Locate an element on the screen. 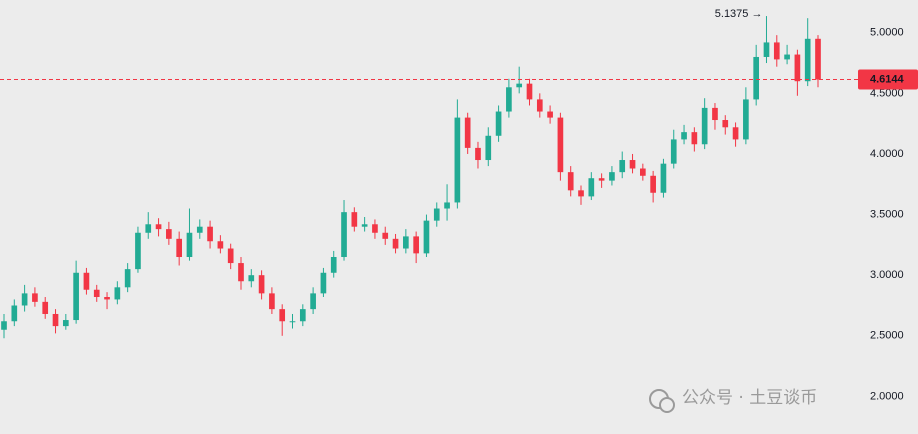 This screenshot has height=434, width=918. y-tick-label: 5.0000 is located at coordinates (887, 33).